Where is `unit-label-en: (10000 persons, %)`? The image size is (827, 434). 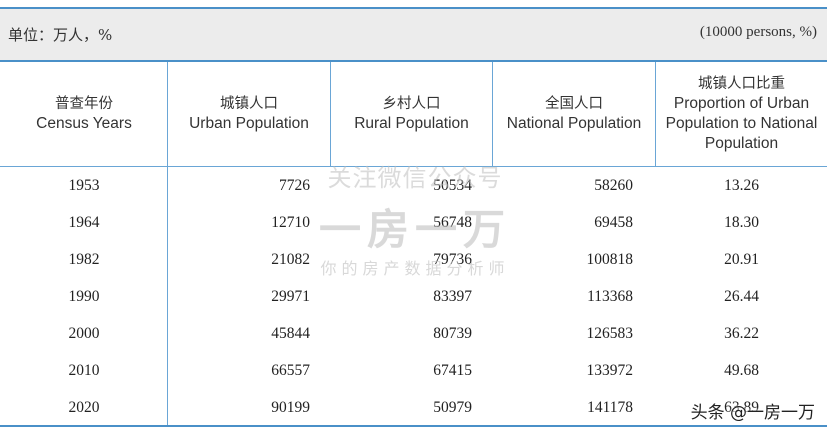
unit-label-en: (10000 persons, %) is located at coordinates (758, 32).